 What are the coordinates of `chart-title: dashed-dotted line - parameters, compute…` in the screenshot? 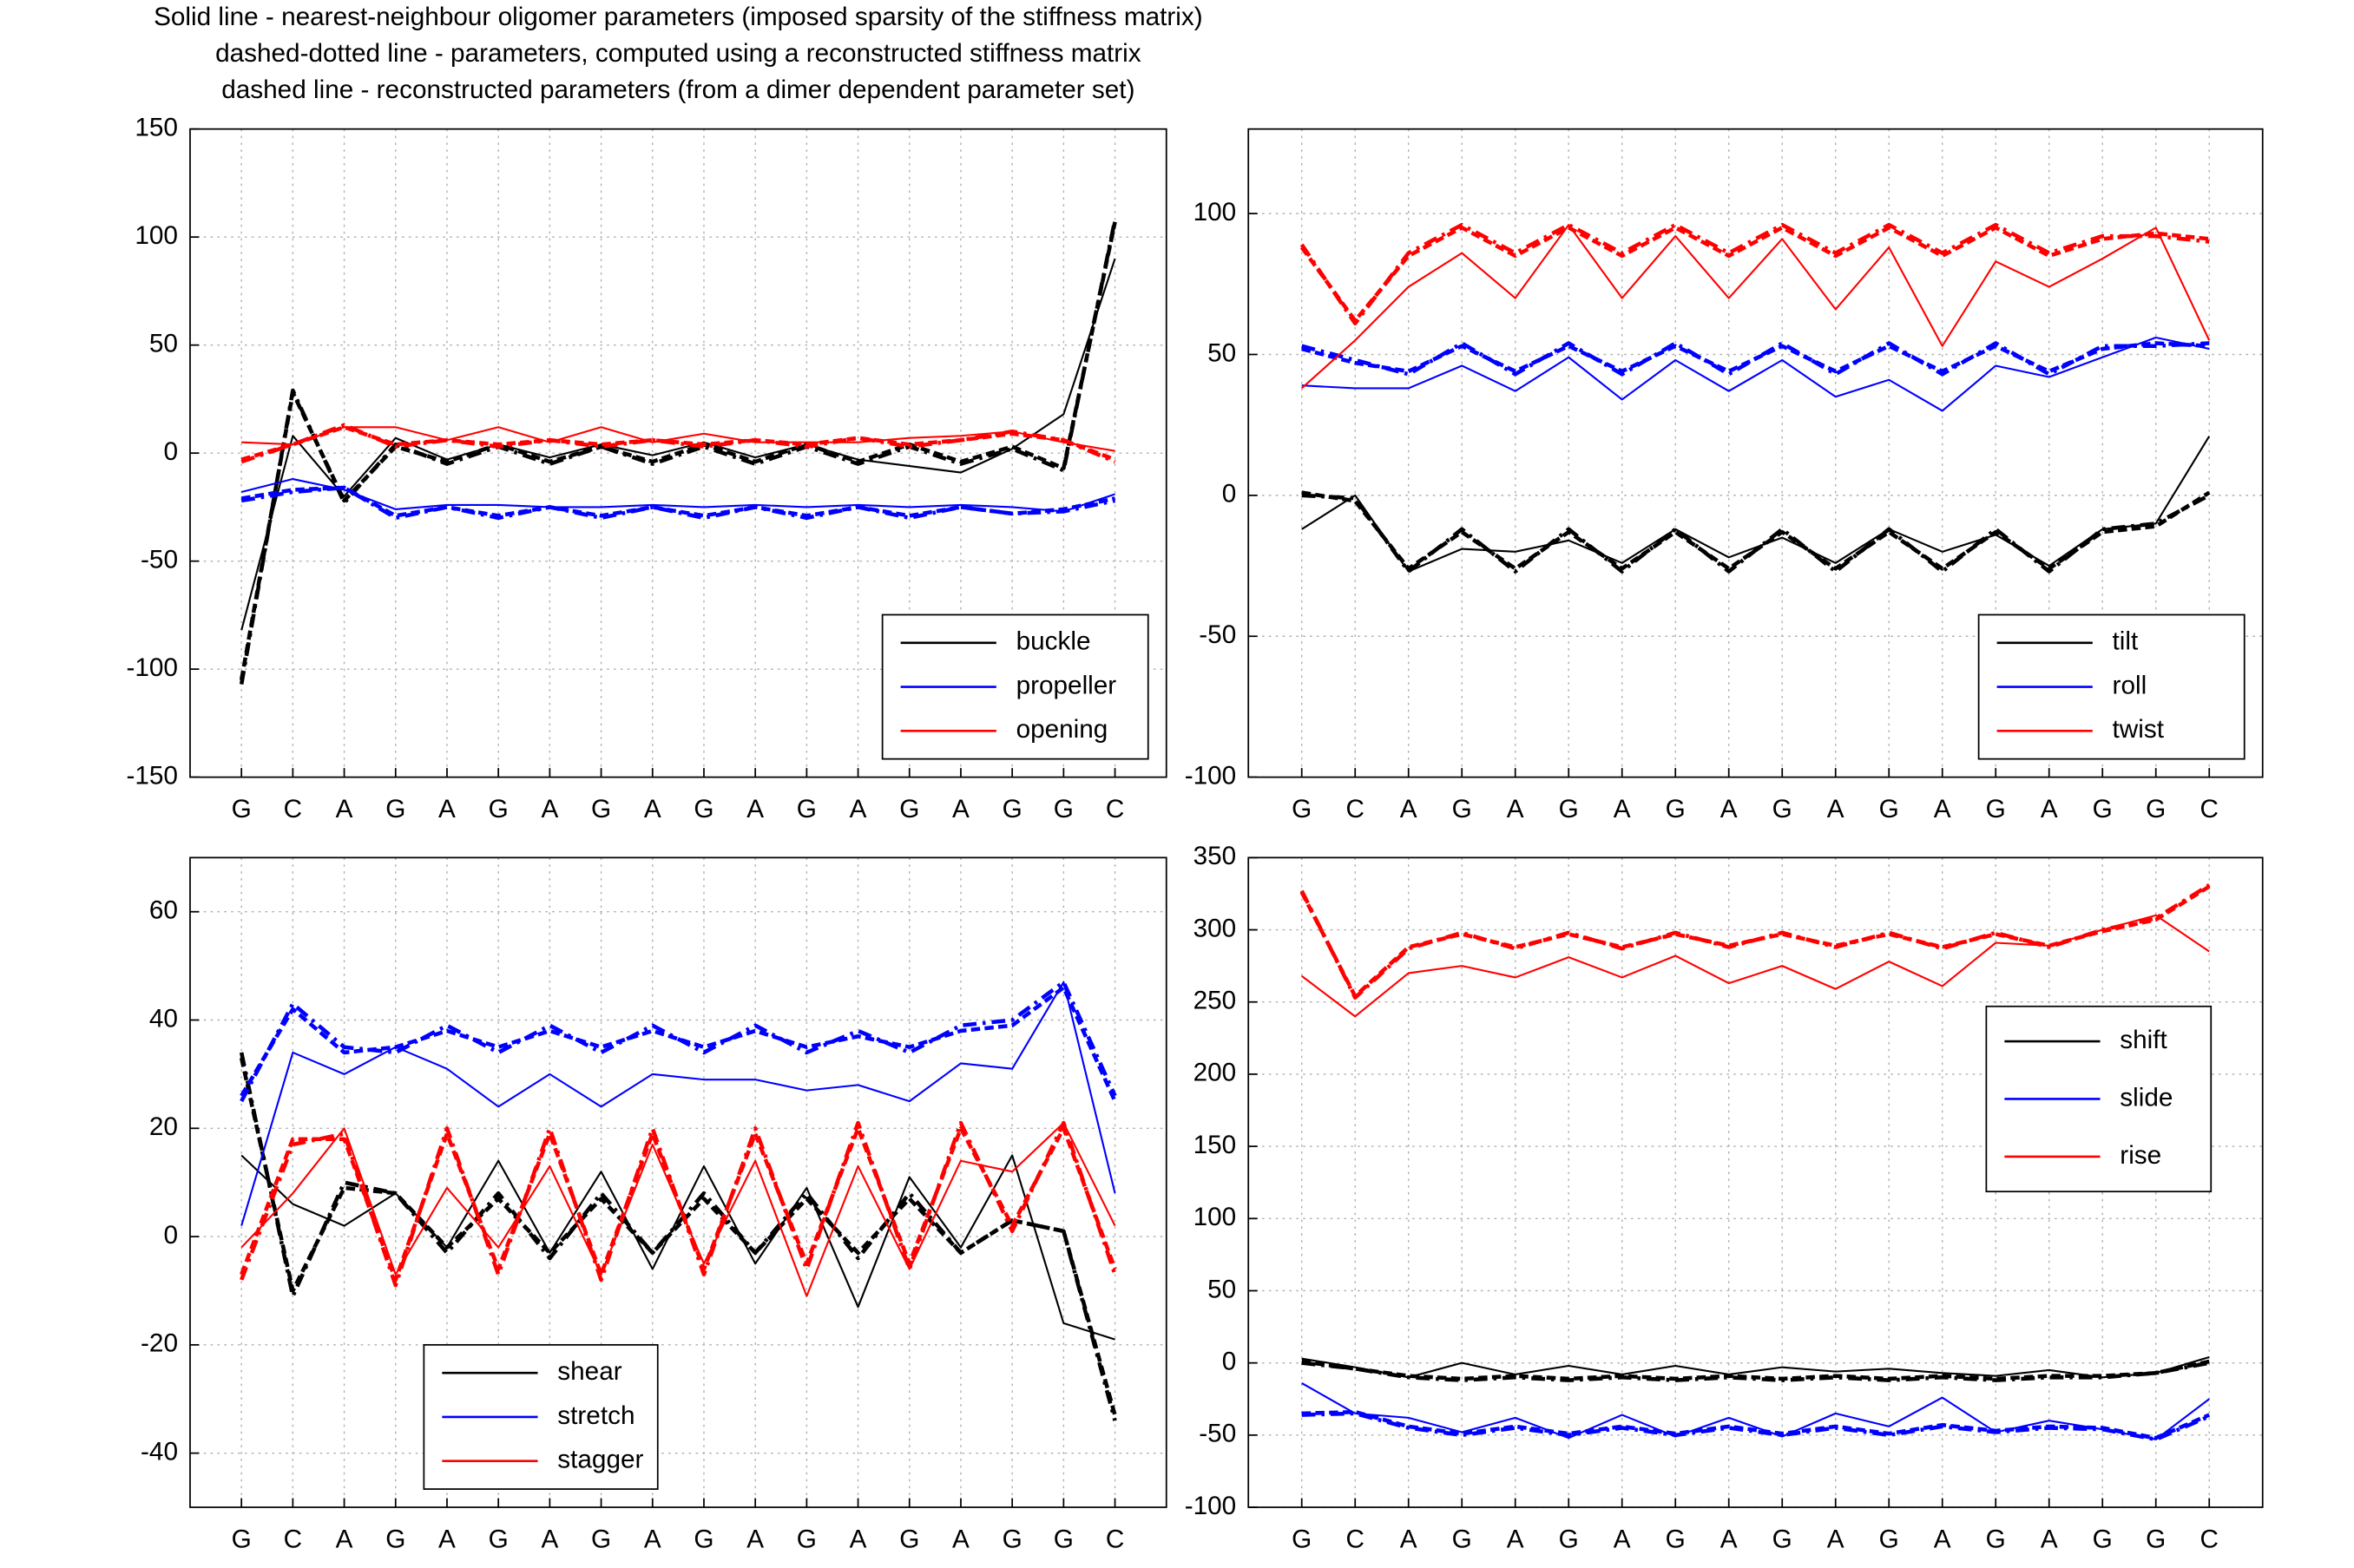 It's located at (678, 53).